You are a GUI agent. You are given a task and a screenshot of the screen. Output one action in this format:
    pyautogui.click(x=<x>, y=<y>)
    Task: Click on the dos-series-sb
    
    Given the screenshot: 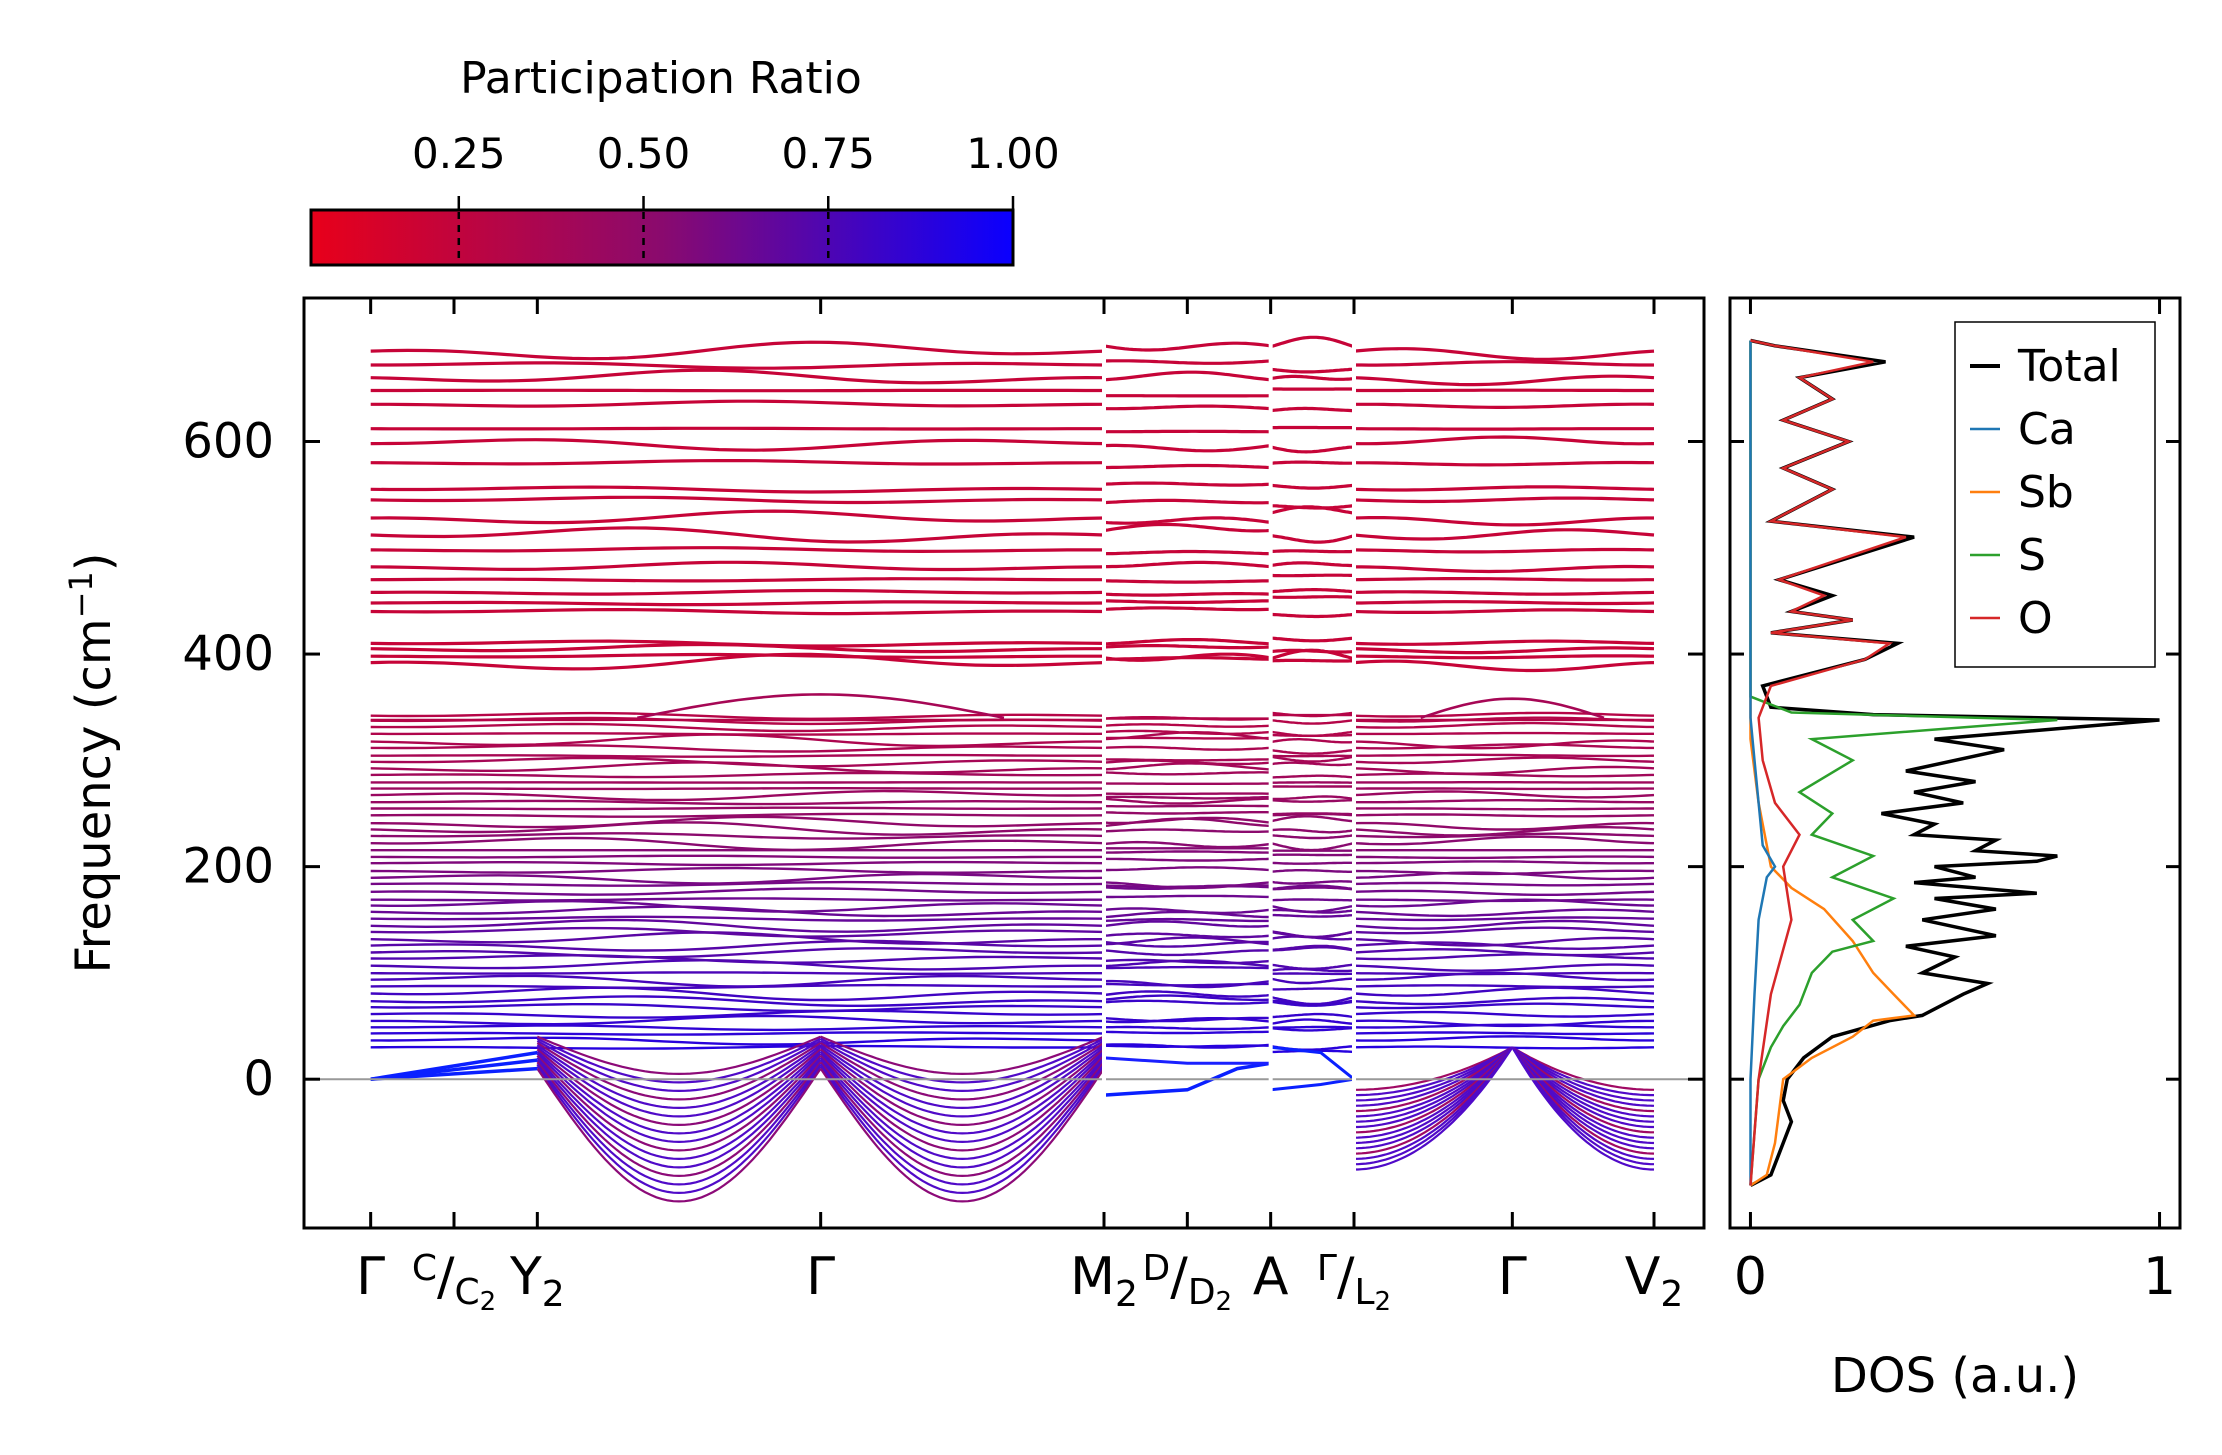 What is the action you would take?
    pyautogui.click(x=1833, y=763)
    